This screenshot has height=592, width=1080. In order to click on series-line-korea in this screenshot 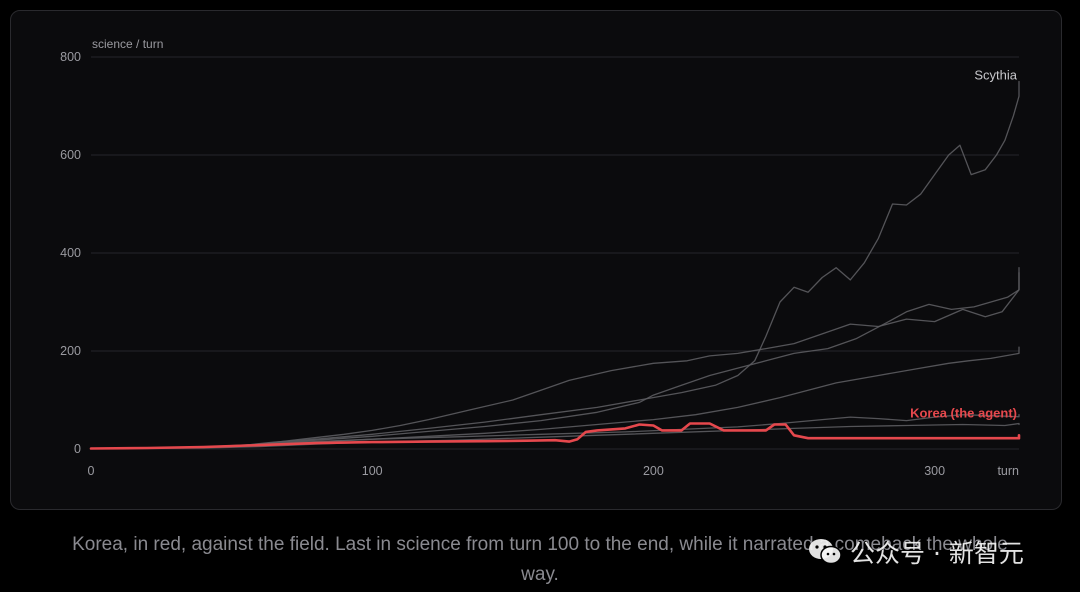, I will do `click(555, 436)`.